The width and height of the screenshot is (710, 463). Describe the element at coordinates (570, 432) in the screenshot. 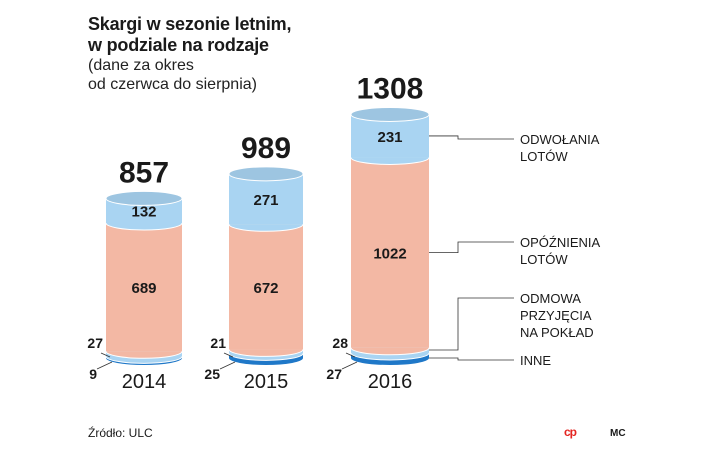

I see `publisher-logo: cp` at that location.